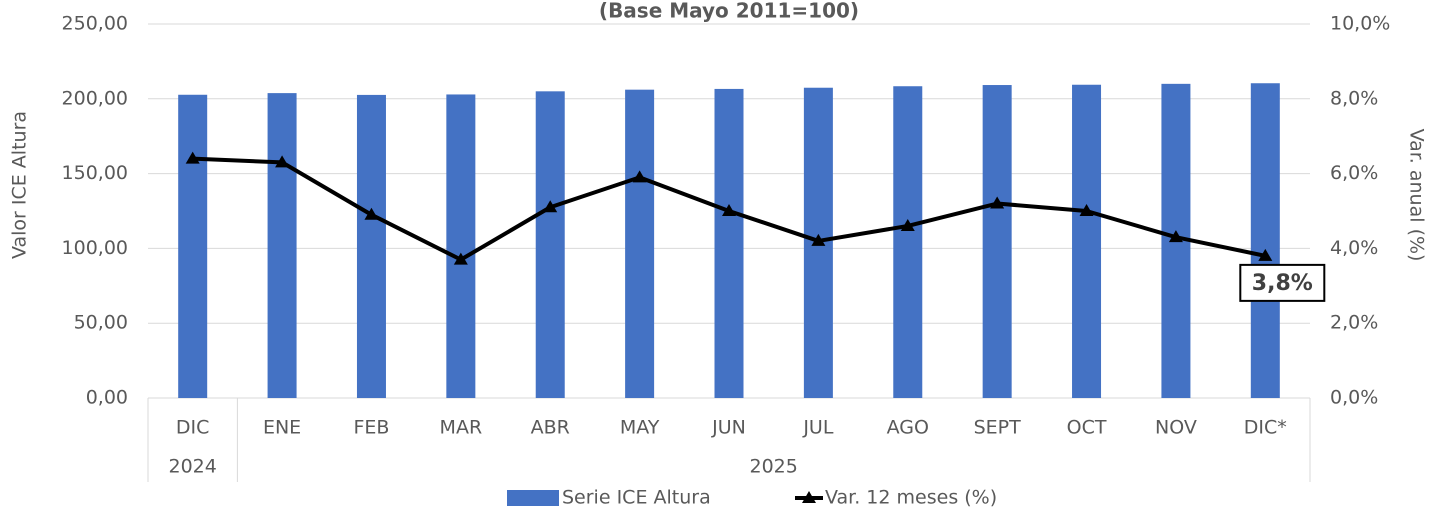 The image size is (1435, 517). I want to click on y-tick-label: 100,00, so click(95, 248).